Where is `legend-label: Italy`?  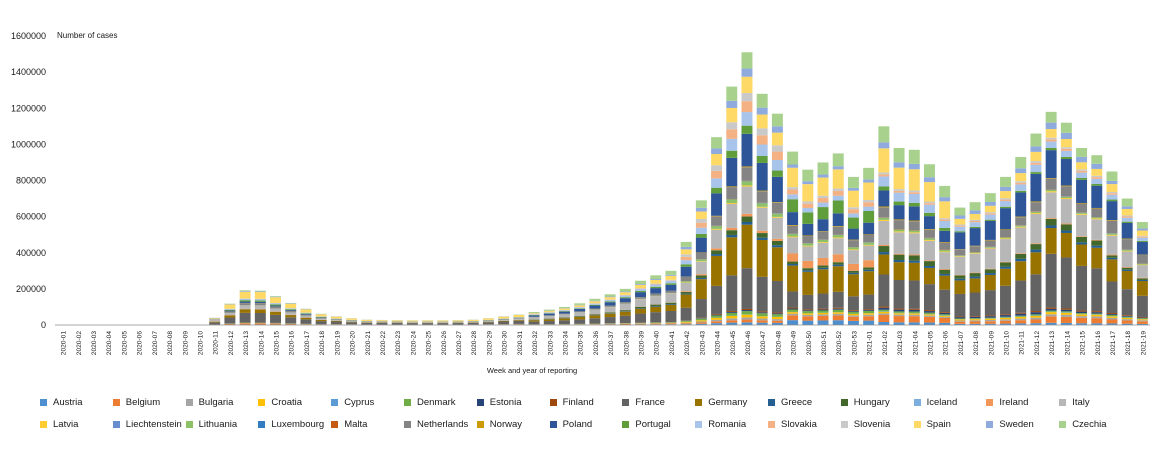 legend-label: Italy is located at coordinates (1081, 402).